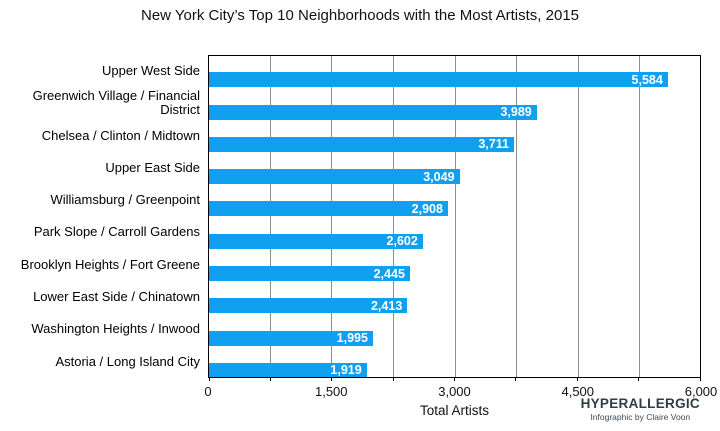 This screenshot has width=720, height=431. I want to click on bar-track: 2,602, so click(454, 232).